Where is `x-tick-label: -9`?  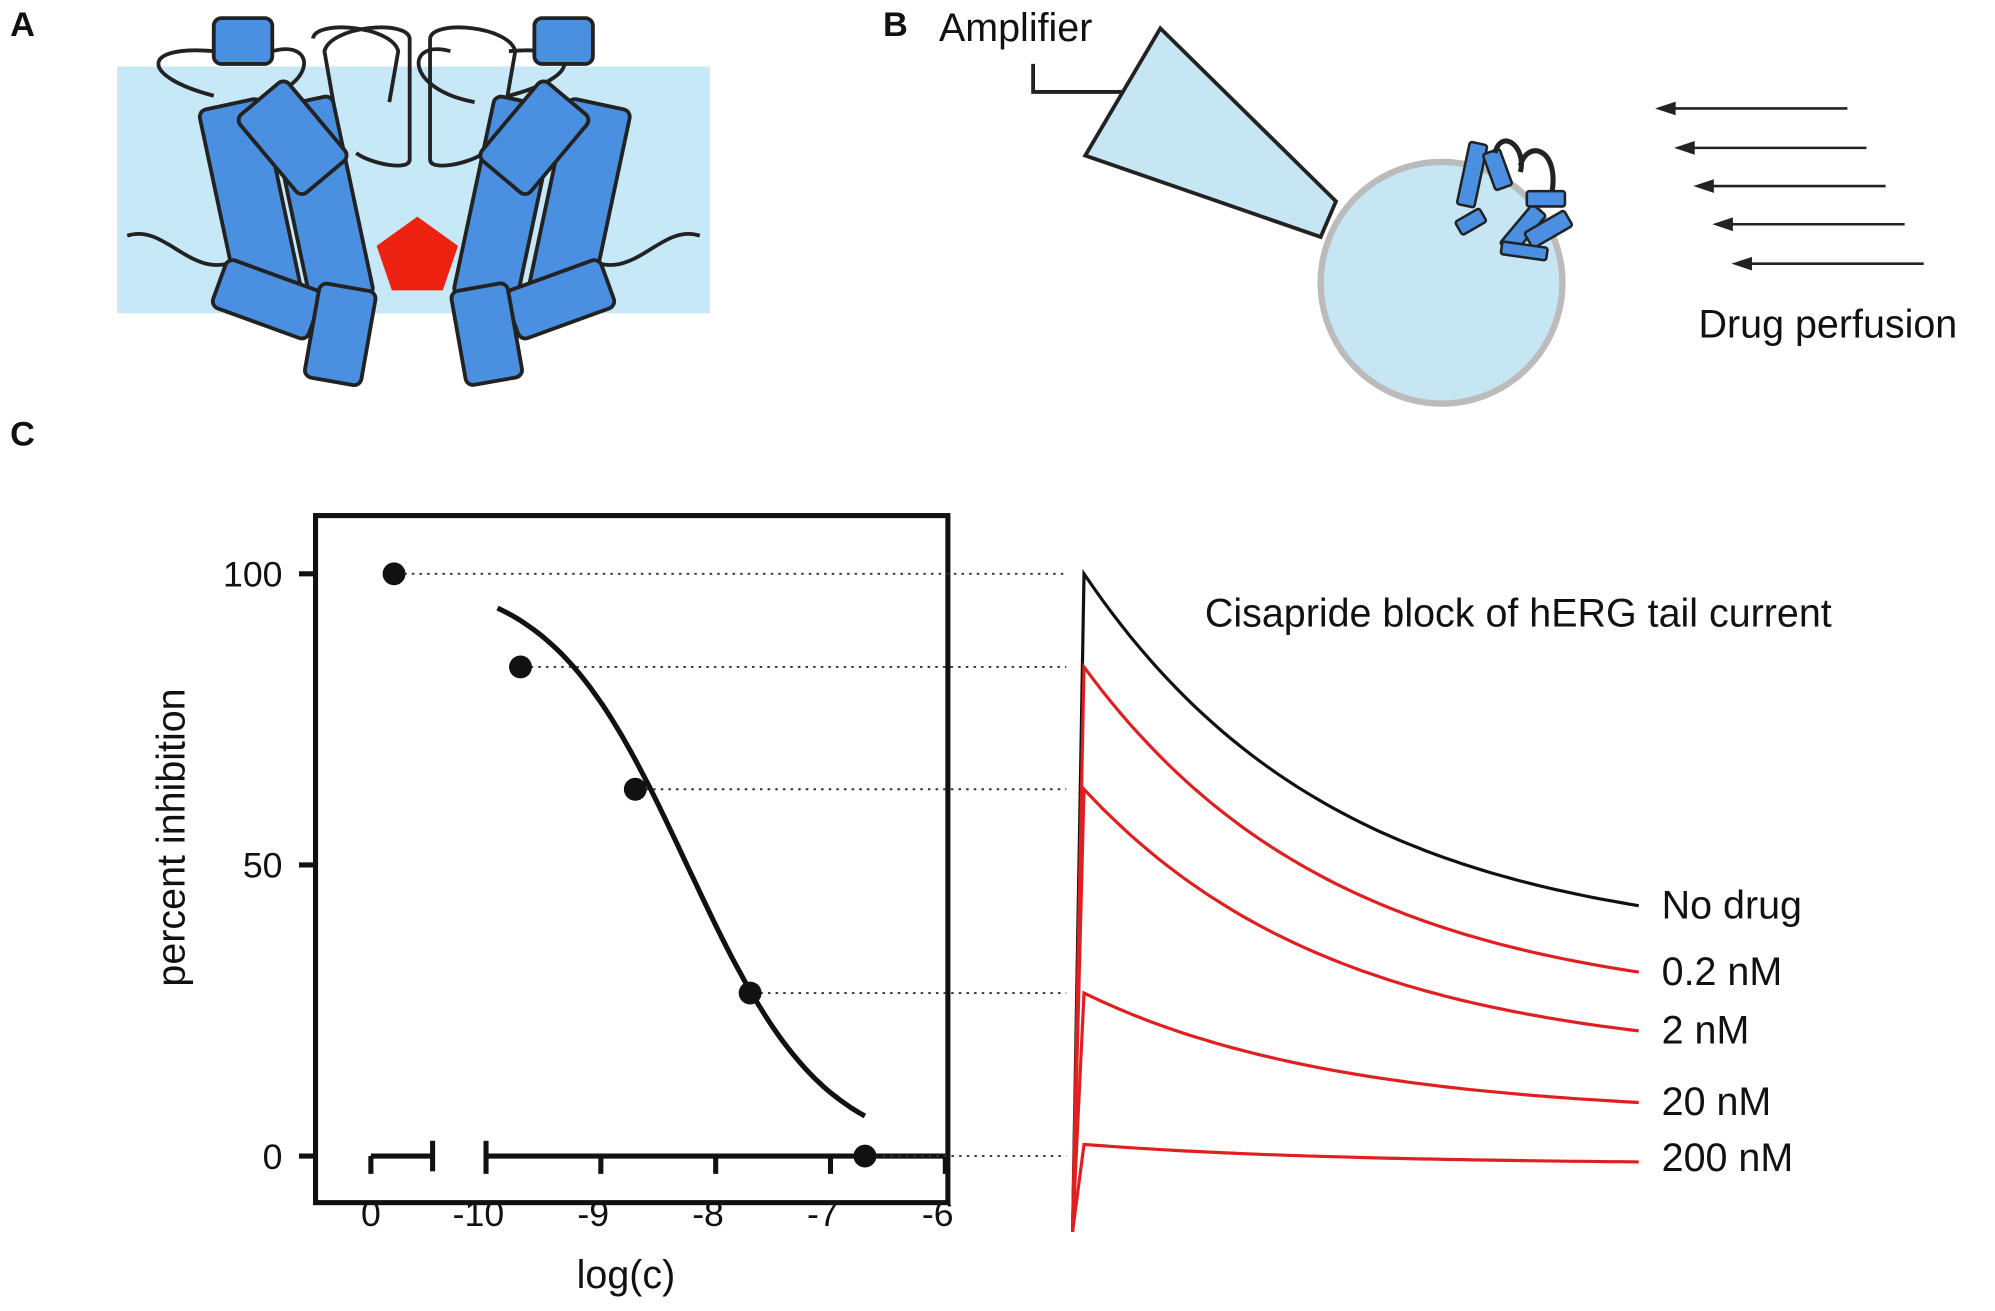
x-tick-label: -9 is located at coordinates (593, 1214).